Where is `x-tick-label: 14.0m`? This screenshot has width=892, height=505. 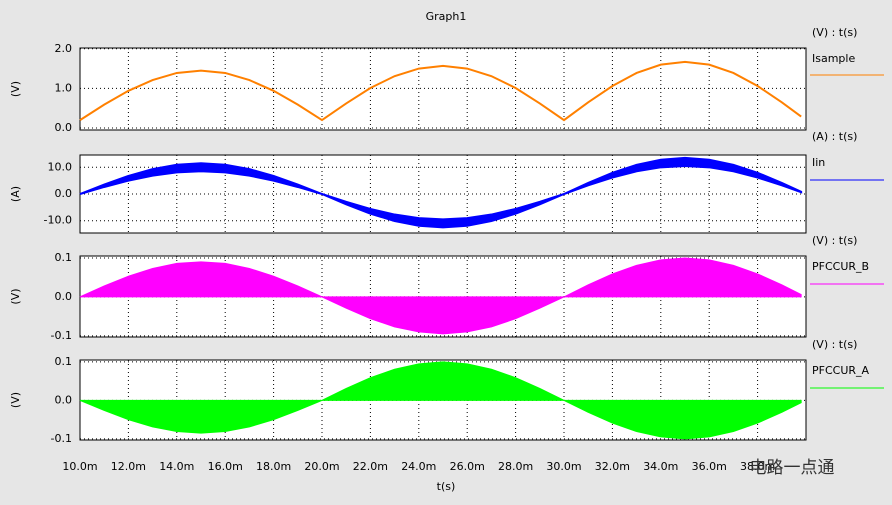
x-tick-label: 14.0m is located at coordinates (176, 466).